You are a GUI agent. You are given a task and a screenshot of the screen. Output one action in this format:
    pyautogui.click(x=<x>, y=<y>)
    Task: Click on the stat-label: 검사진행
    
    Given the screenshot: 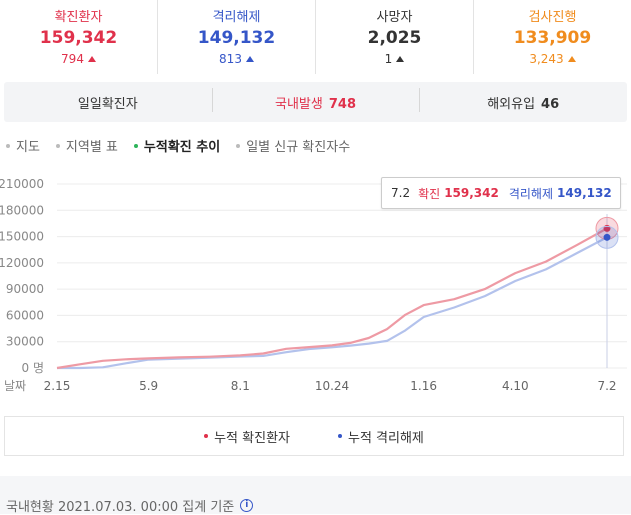 What is the action you would take?
    pyautogui.click(x=552, y=17)
    